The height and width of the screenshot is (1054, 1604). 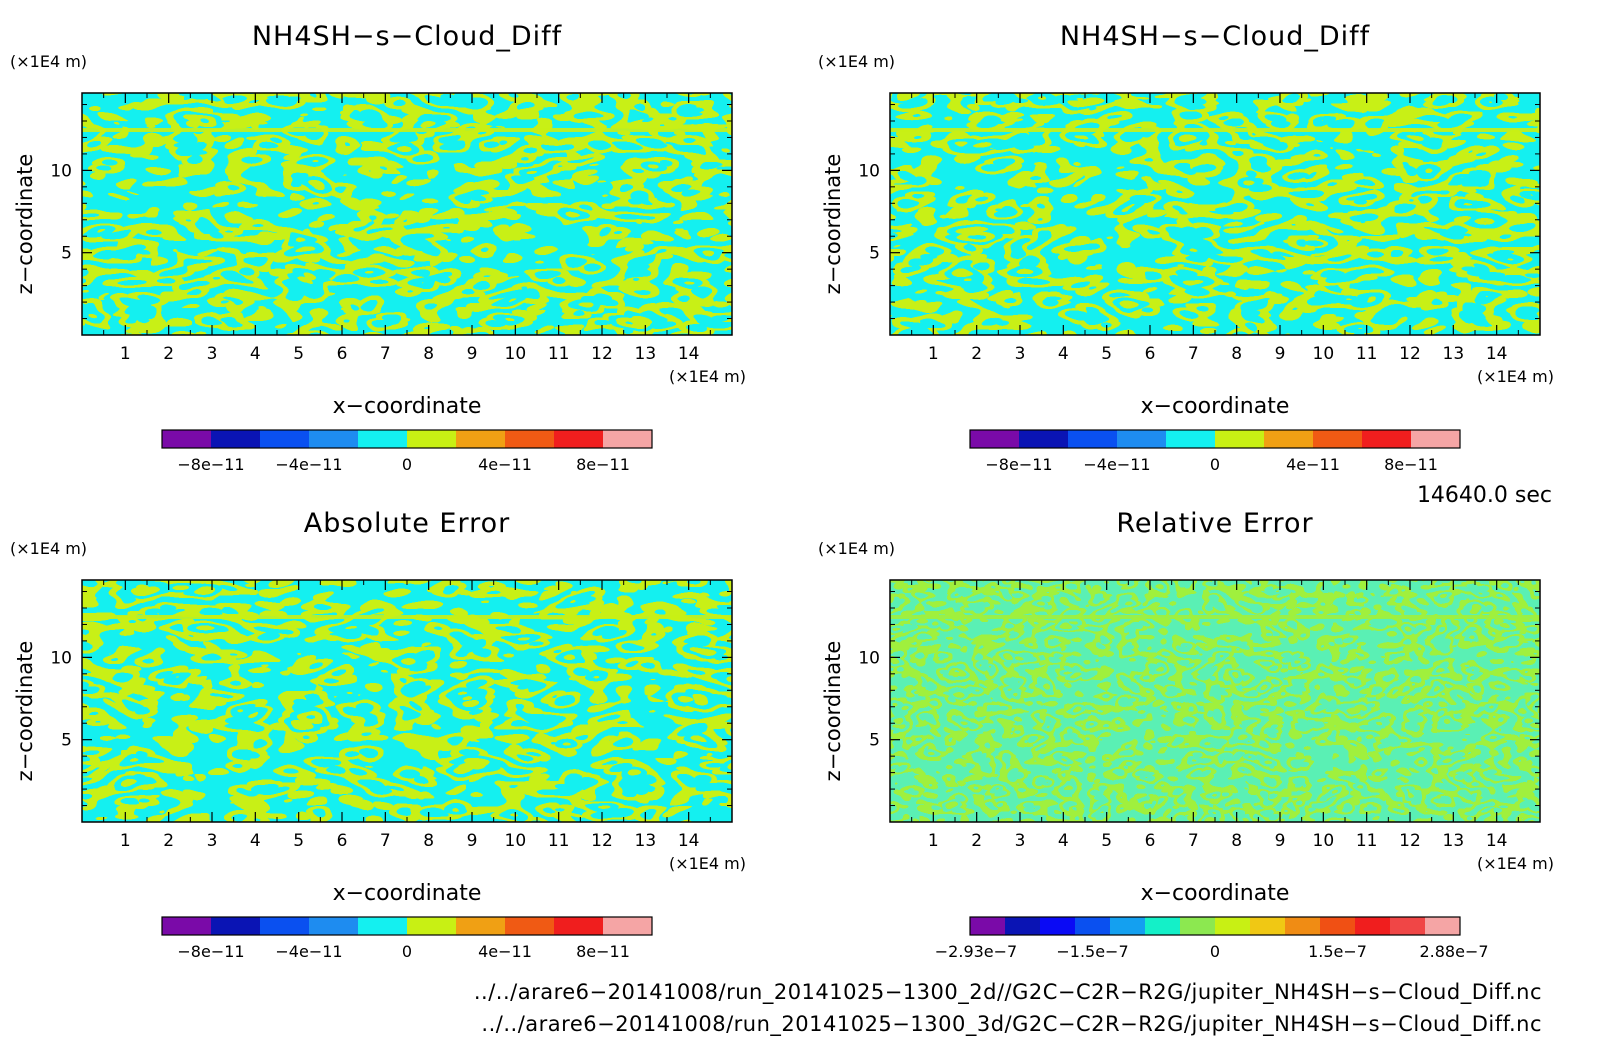 What do you see at coordinates (1215, 36) in the screenshot?
I see `chart-title: NH4SH−s−Cloud_Diff` at bounding box center [1215, 36].